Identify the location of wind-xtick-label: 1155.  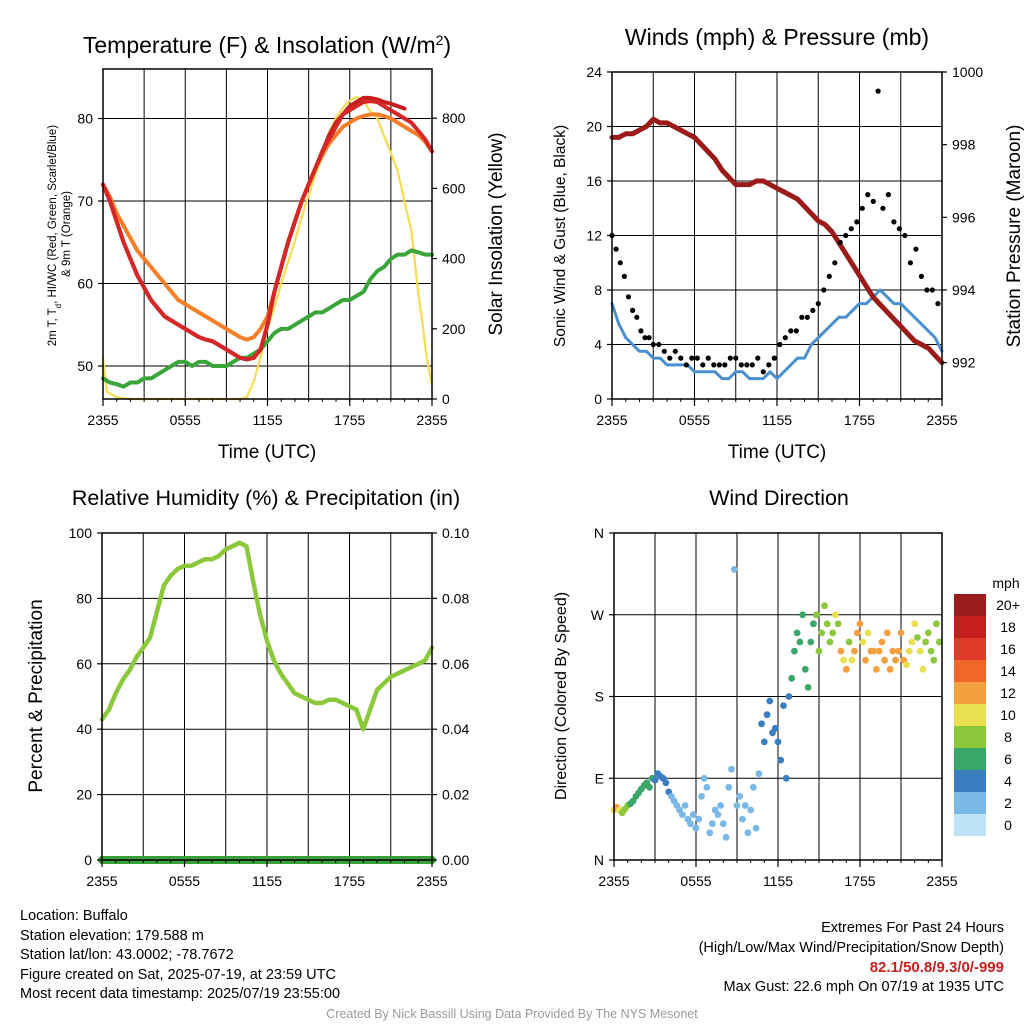
(777, 420).